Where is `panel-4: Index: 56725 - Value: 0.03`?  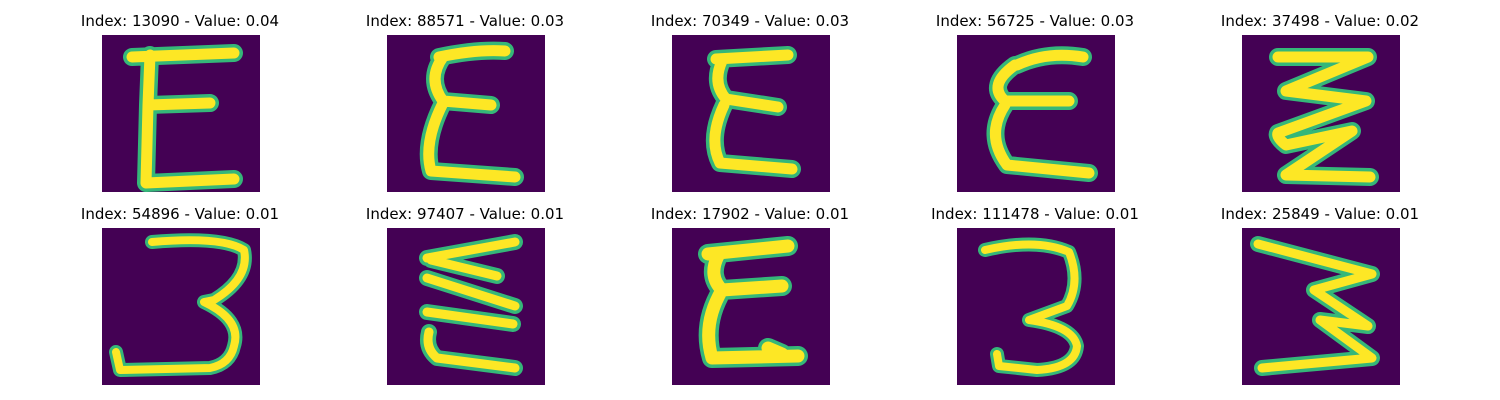
panel-4: Index: 56725 - Value: 0.03 is located at coordinates (1035, 96).